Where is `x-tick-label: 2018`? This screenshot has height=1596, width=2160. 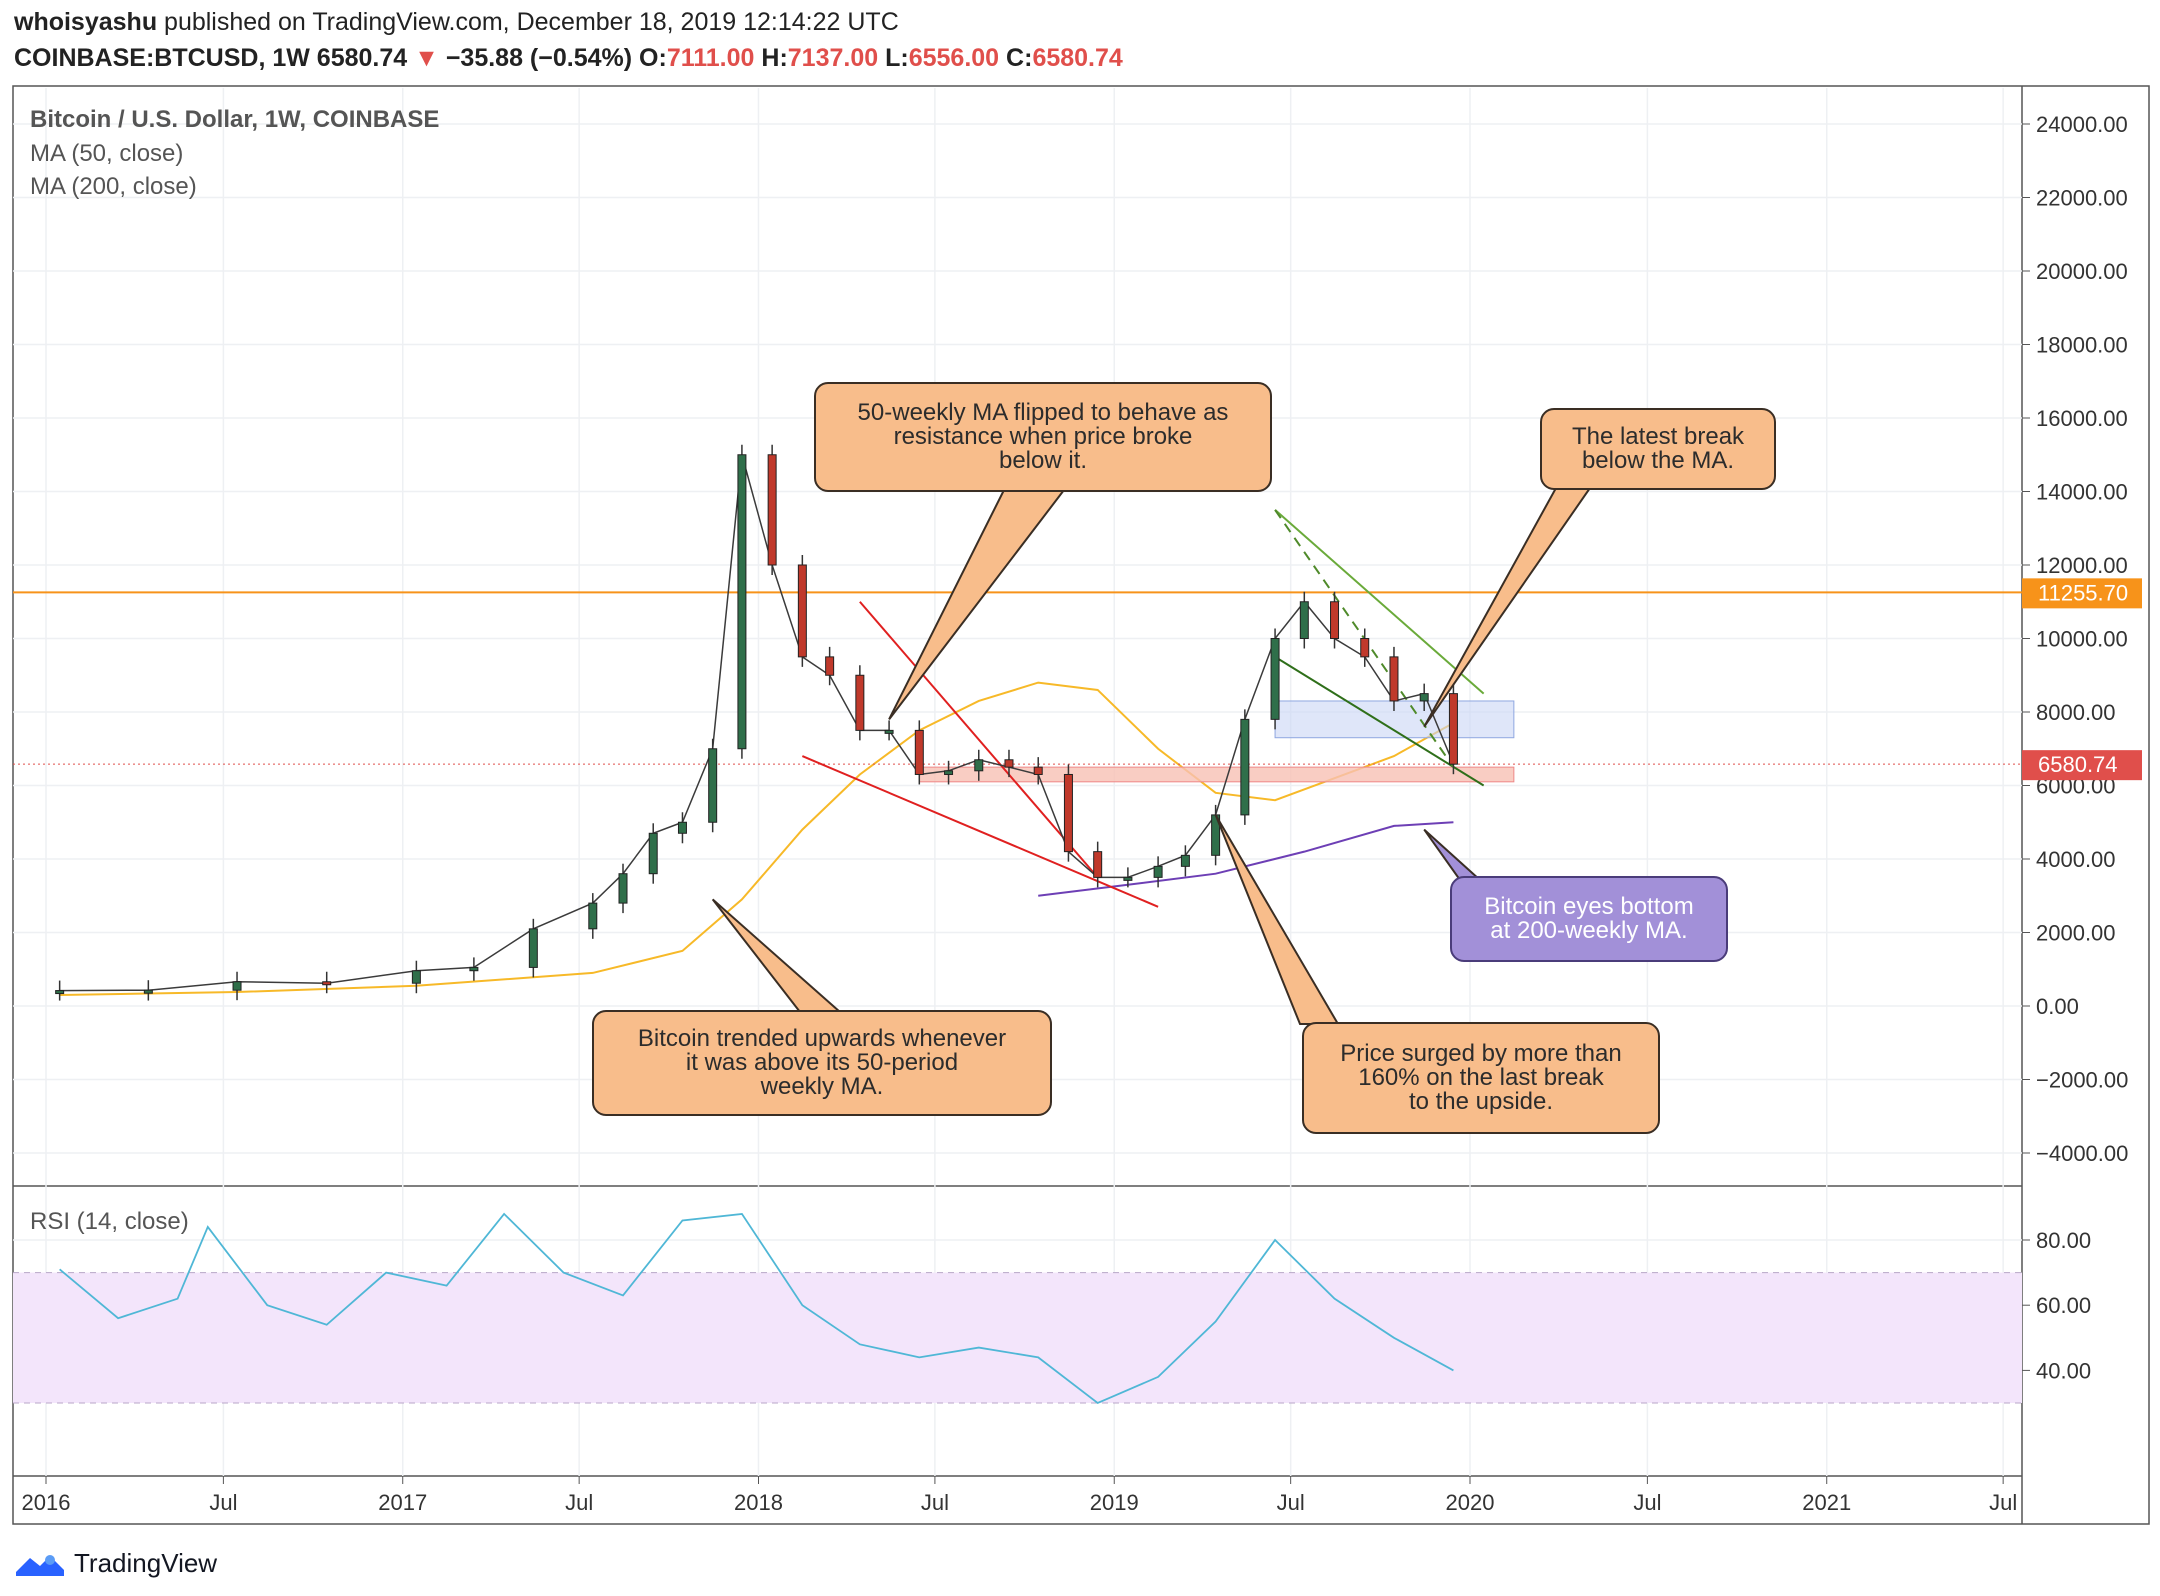
x-tick-label: 2018 is located at coordinates (758, 1502).